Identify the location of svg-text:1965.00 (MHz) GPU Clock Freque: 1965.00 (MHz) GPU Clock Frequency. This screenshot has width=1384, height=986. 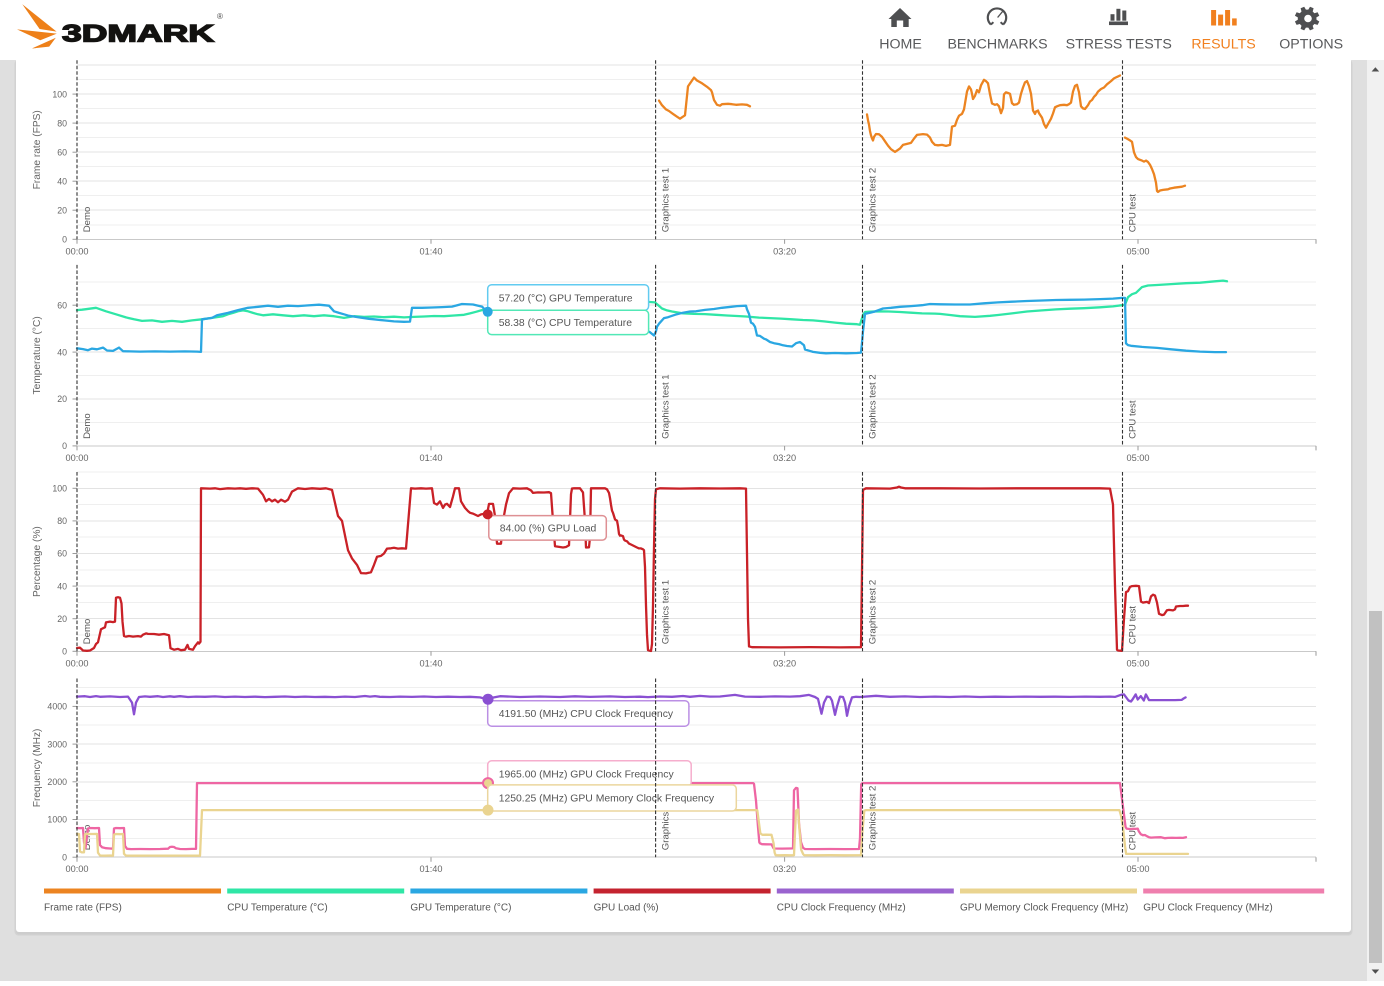
(587, 774).